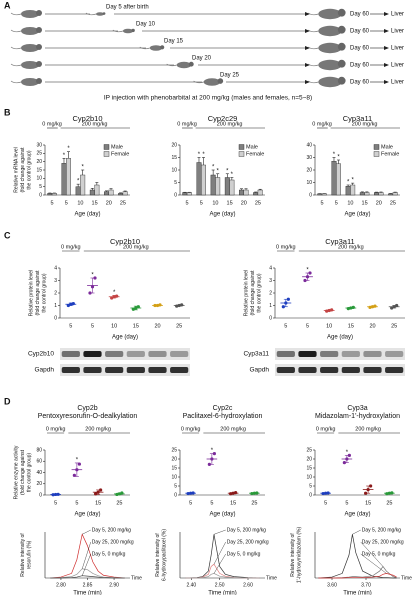 This screenshot has height=595, width=417. Describe the element at coordinates (357, 118) in the screenshot. I see `chart-title: Cyp3a11` at that location.